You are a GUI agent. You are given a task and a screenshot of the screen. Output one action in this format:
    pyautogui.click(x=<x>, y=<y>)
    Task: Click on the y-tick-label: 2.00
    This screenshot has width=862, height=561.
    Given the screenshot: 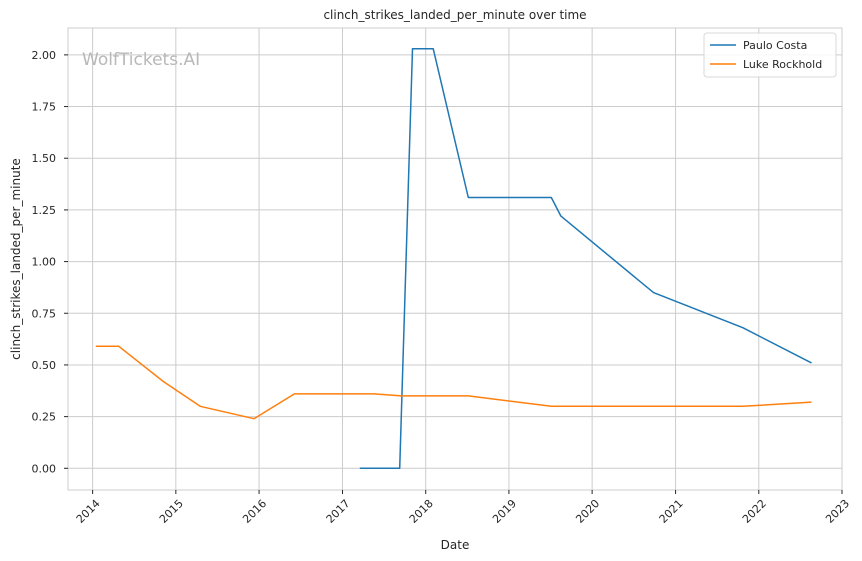 What is the action you would take?
    pyautogui.click(x=44, y=55)
    